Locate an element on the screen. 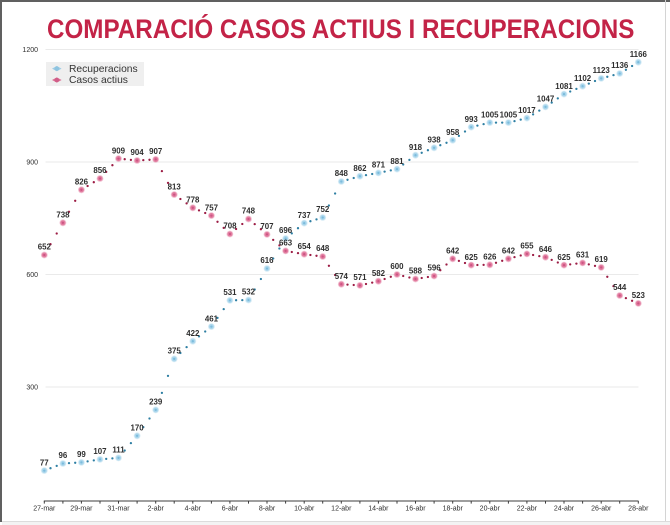 Image resolution: width=670 pixels, height=525 pixels. svg-text: 881 is located at coordinates (397, 161).